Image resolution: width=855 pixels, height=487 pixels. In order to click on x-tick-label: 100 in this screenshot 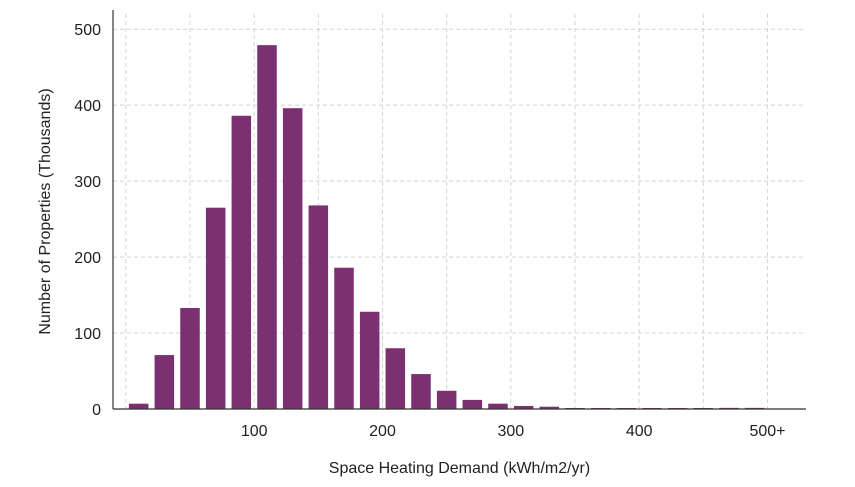, I will do `click(254, 431)`.